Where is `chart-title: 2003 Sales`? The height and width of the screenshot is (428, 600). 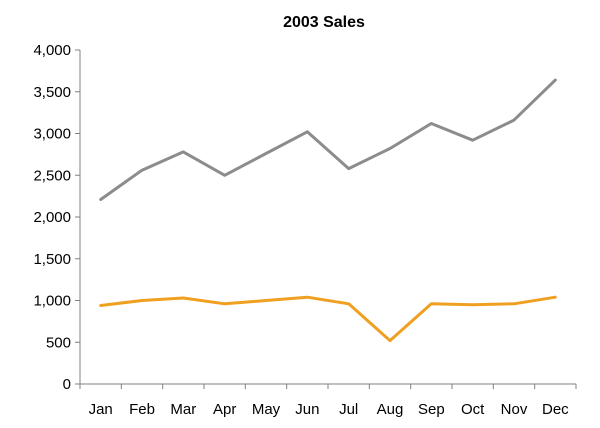 chart-title: 2003 Sales is located at coordinates (324, 22).